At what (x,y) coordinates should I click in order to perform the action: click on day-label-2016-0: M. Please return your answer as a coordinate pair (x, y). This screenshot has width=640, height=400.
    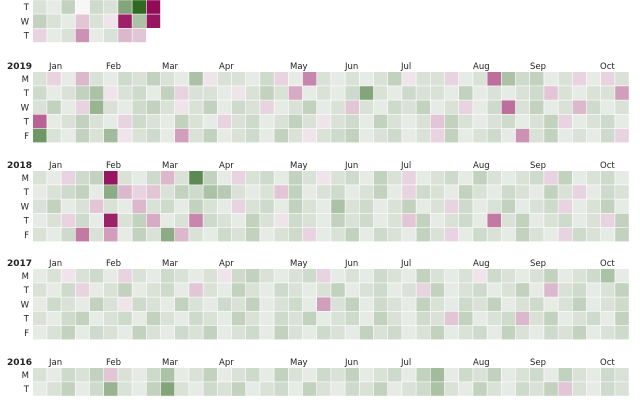
    Looking at the image, I should click on (25, 376).